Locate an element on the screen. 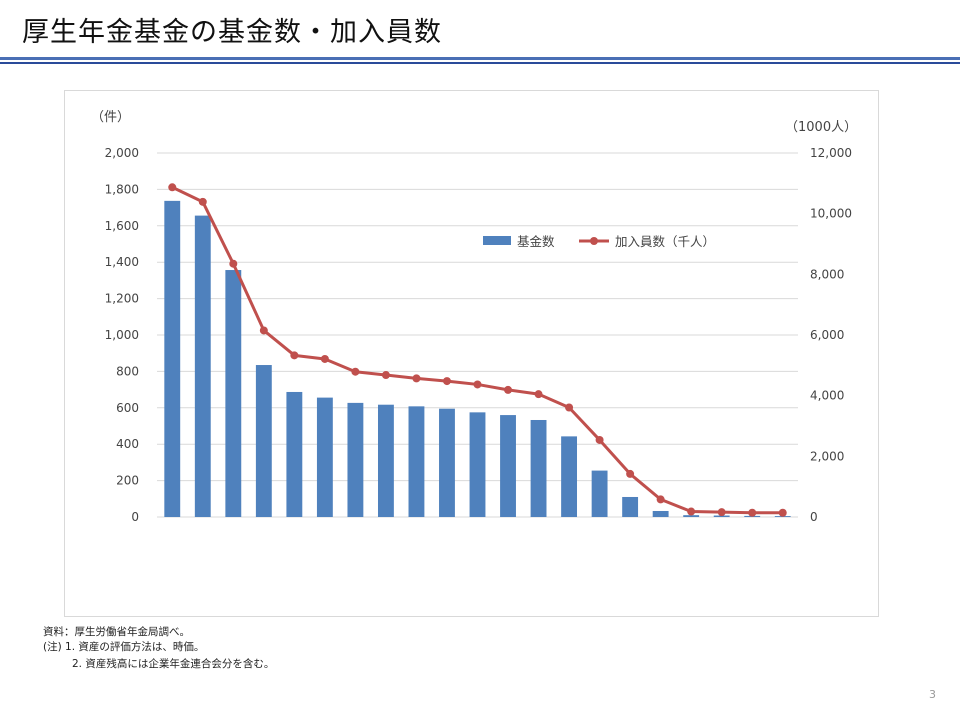  left-tick-label: 800 is located at coordinates (127, 371).